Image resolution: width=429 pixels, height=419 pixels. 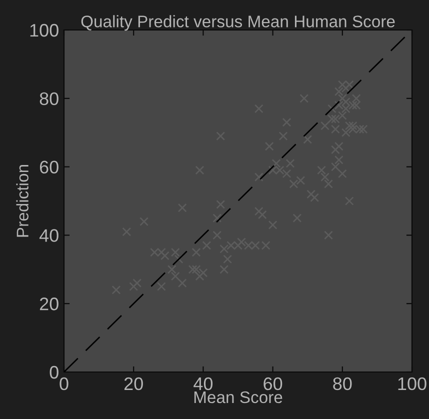 What do you see at coordinates (44, 30) in the screenshot?
I see `y-tick-label: 100` at bounding box center [44, 30].